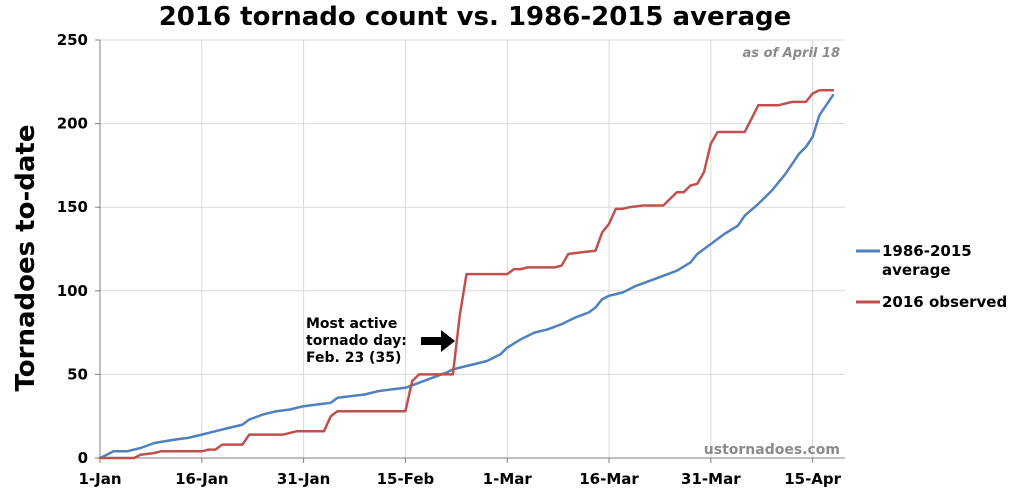  I want to click on as-of-note: as of April 18, so click(791, 53).